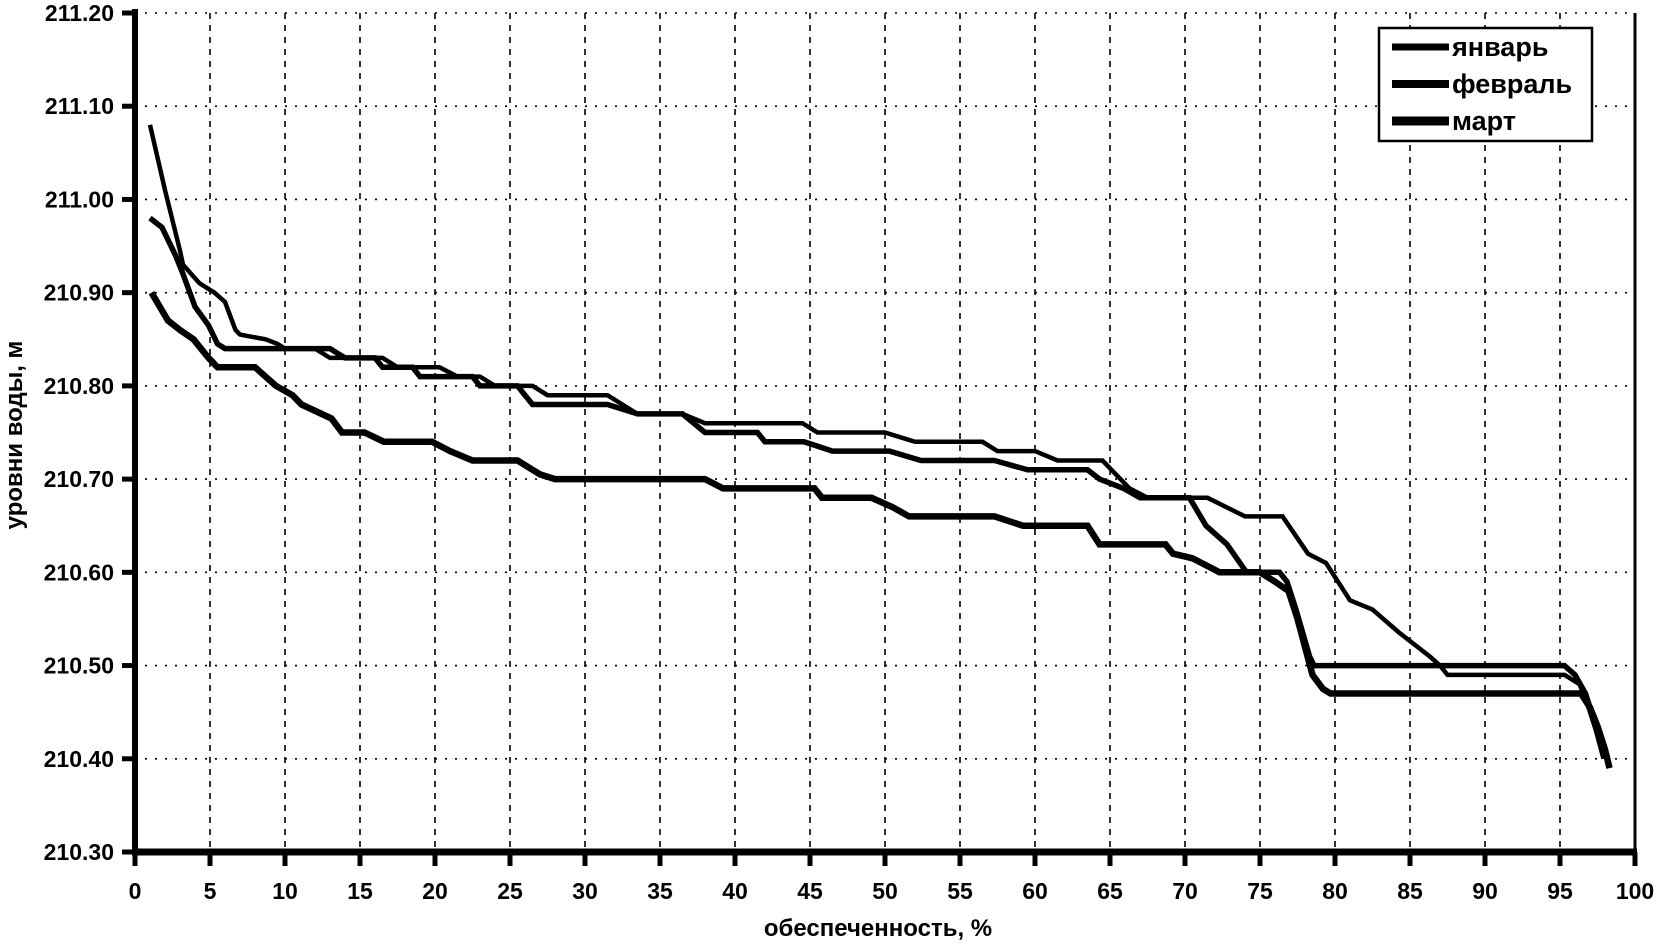  Describe the element at coordinates (735, 891) in the screenshot. I see `x-tick-label: 40` at that location.